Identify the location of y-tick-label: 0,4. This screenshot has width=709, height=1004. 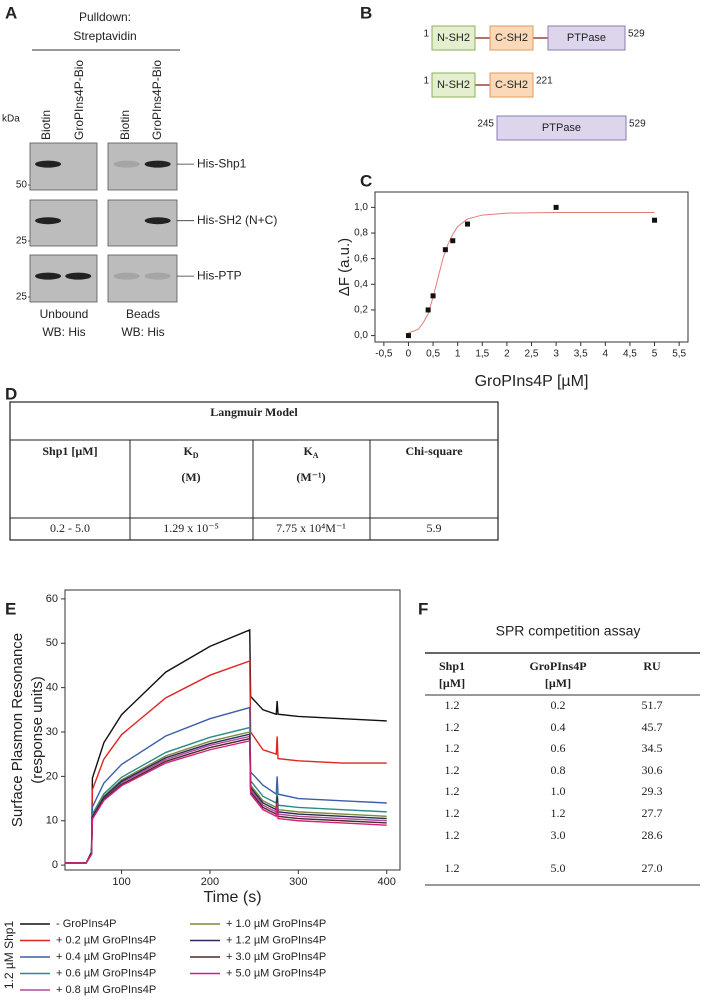
(361, 284).